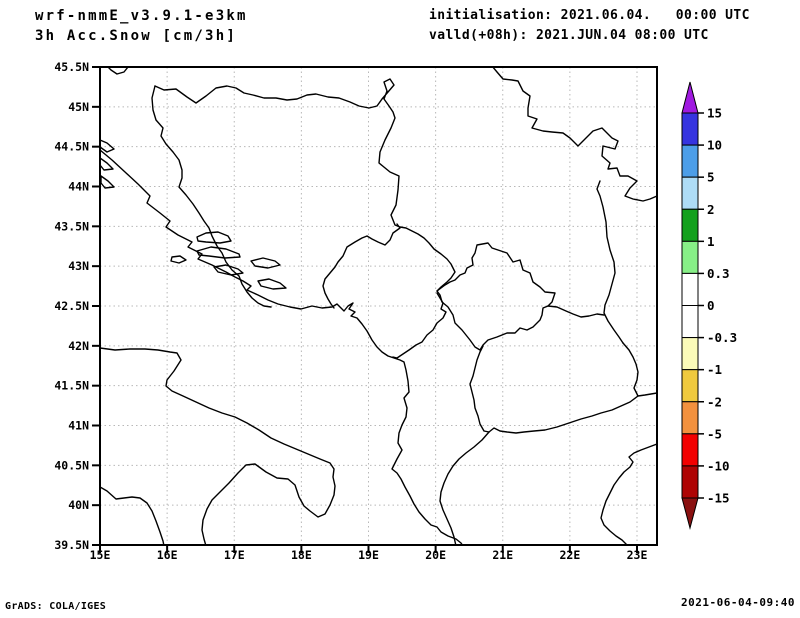 Image resolution: width=800 pixels, height=618 pixels. Describe the element at coordinates (718, 498) in the screenshot. I see `colorbar-label: -15` at that location.